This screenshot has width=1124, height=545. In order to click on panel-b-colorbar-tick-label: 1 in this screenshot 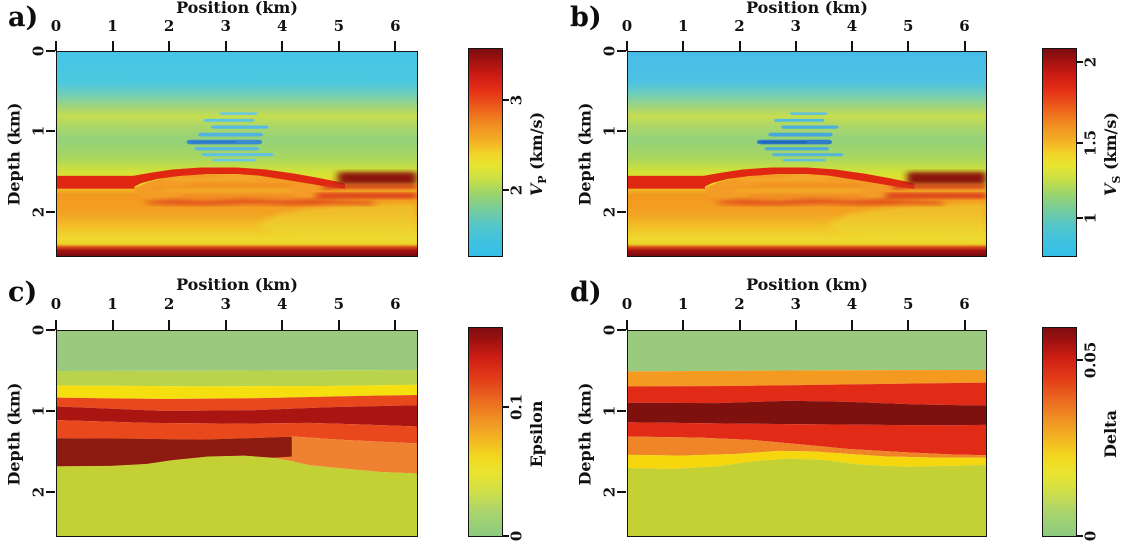, I will do `click(1090, 218)`.